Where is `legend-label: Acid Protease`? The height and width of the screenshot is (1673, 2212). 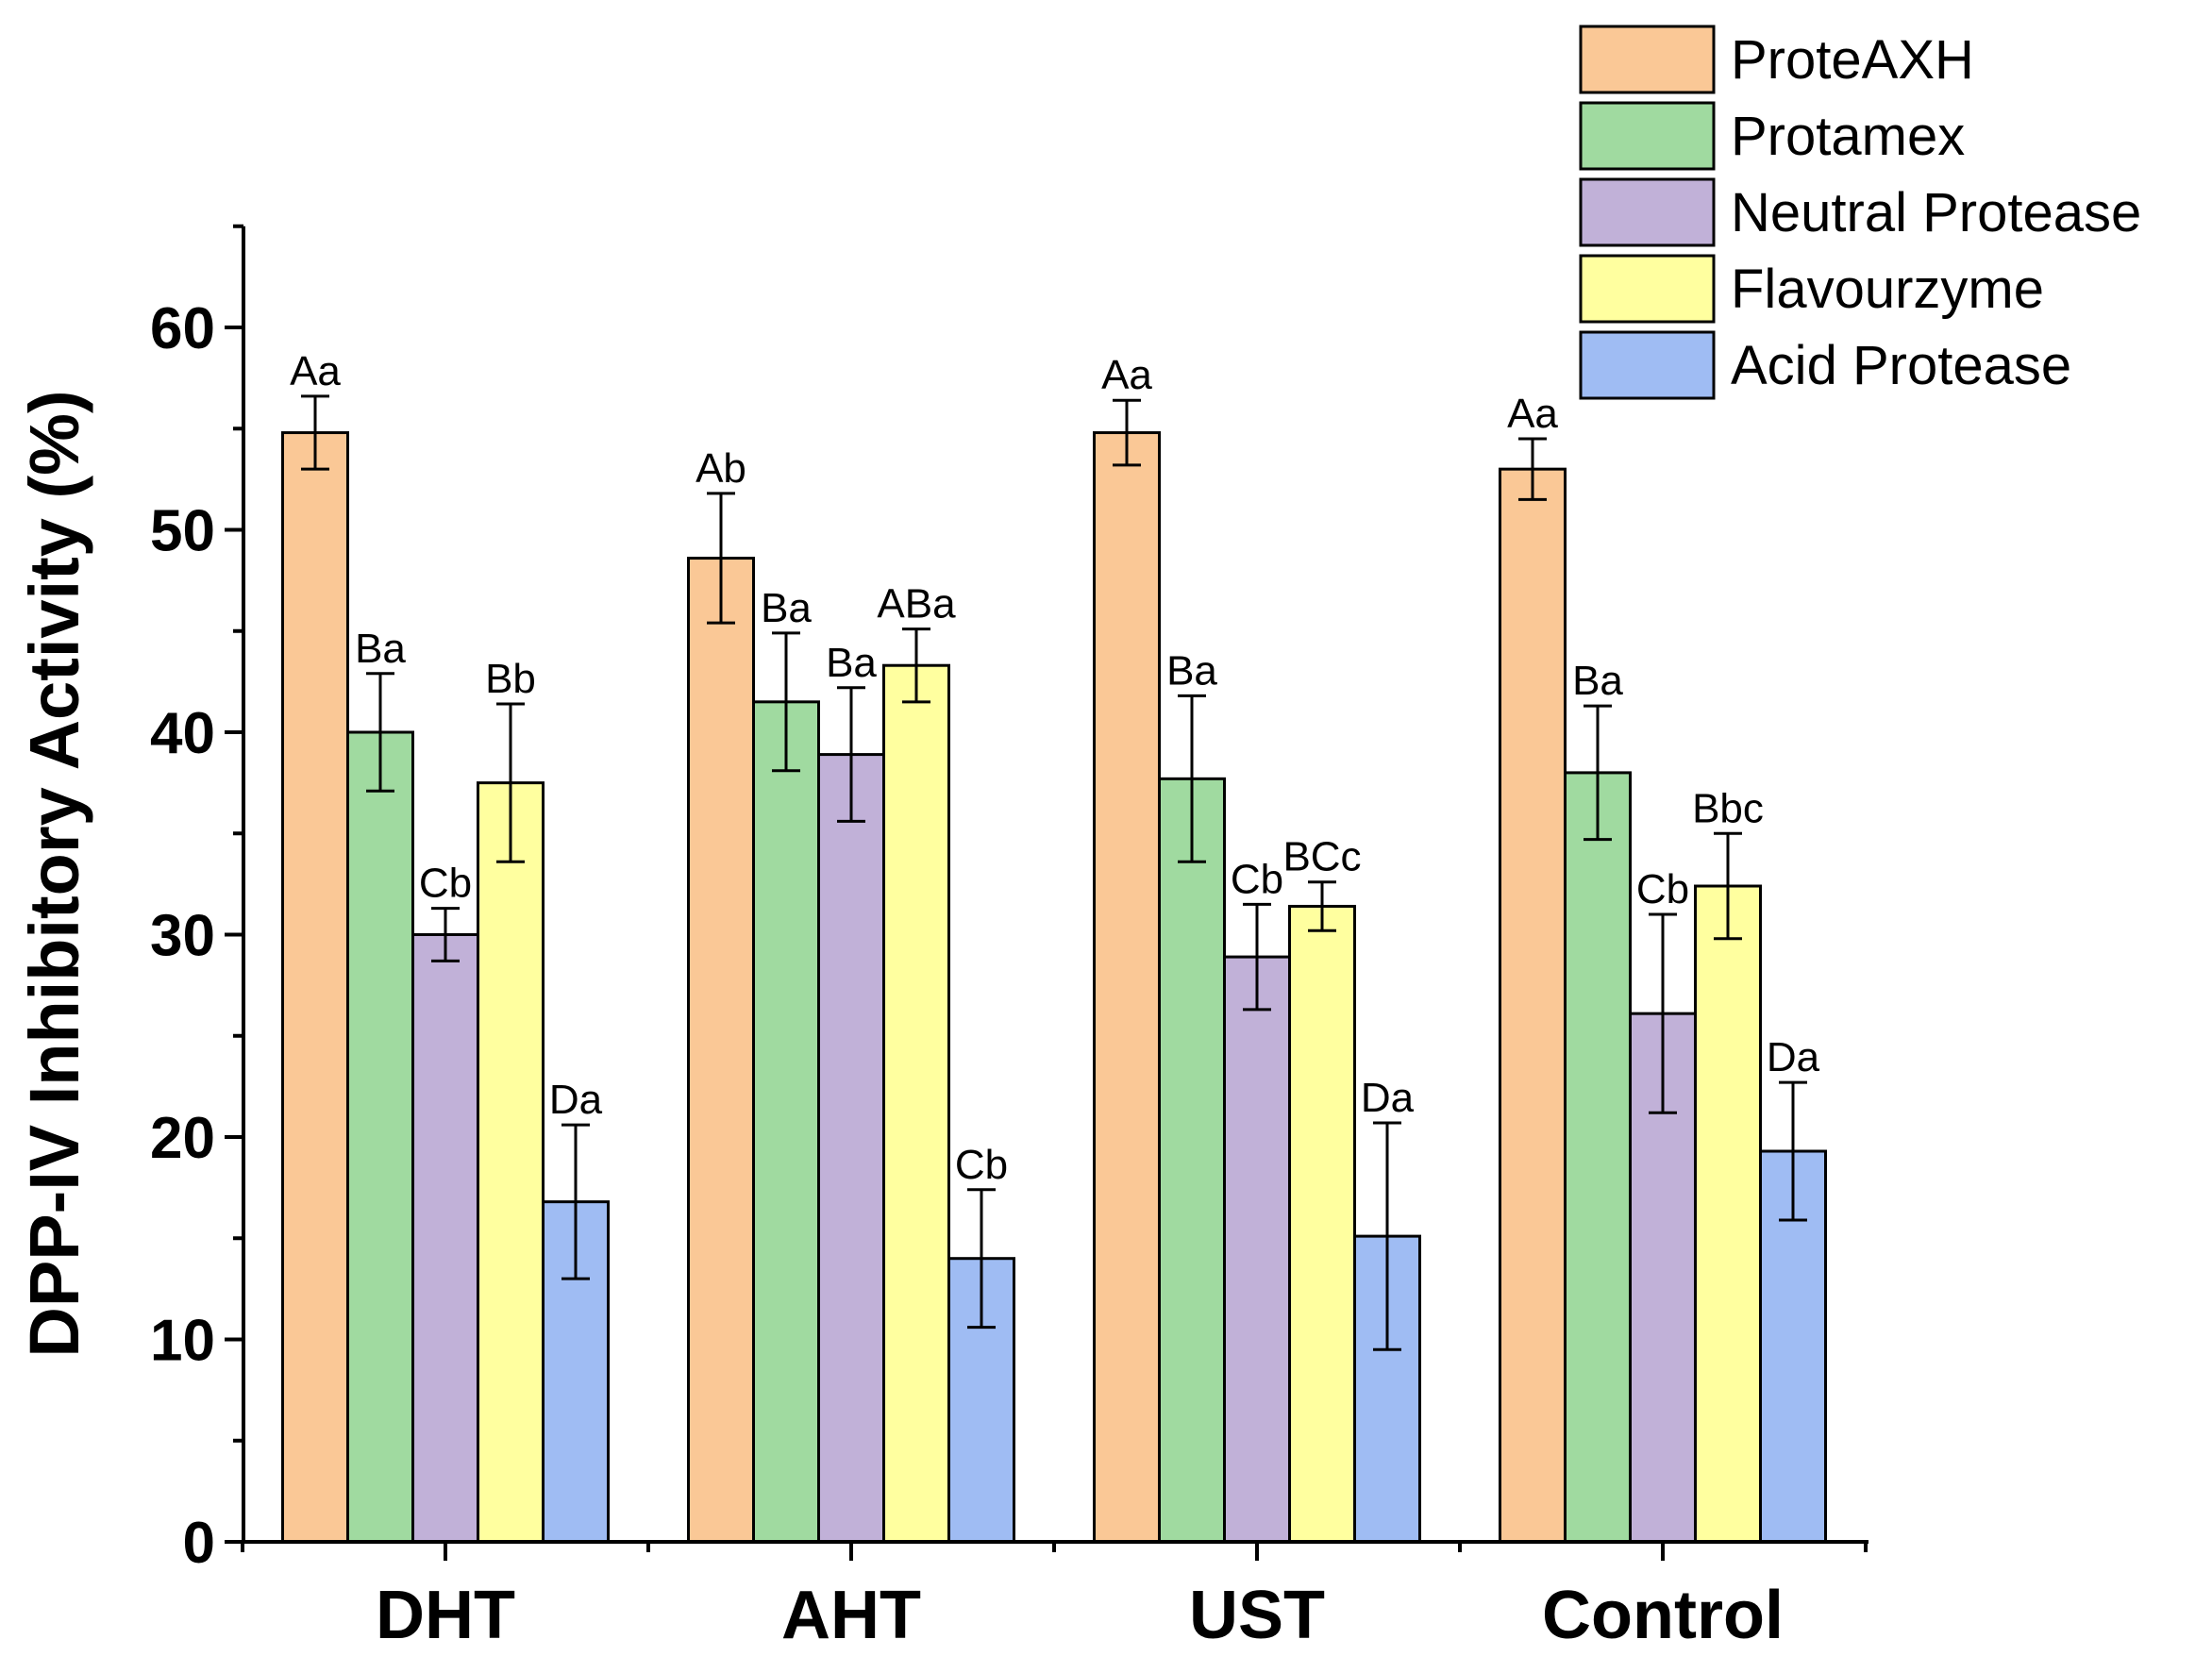
legend-label: Acid Protease is located at coordinates (1901, 365).